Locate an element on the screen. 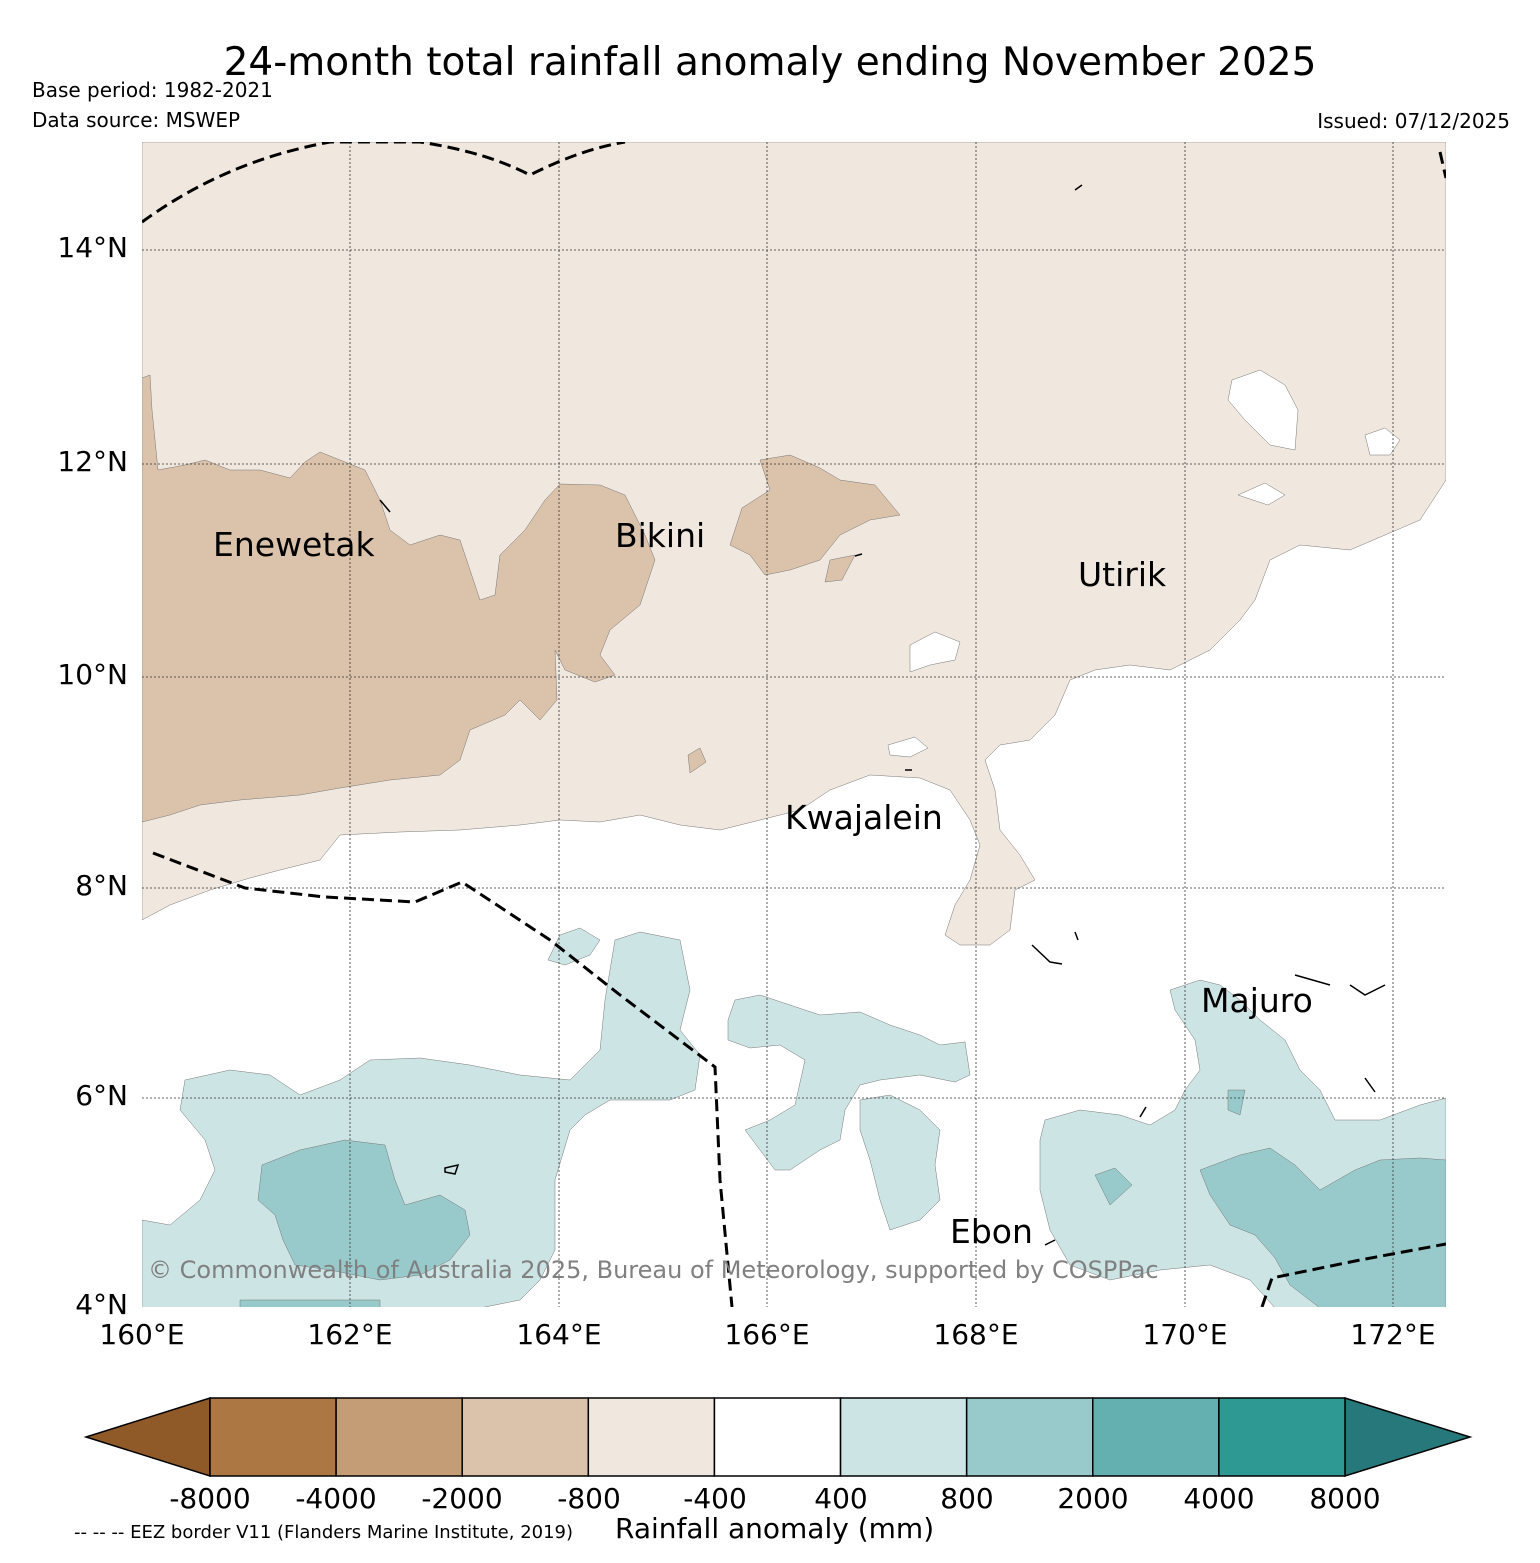 The height and width of the screenshot is (1563, 1540). data-source: Data source: MSWEP is located at coordinates (136, 120).